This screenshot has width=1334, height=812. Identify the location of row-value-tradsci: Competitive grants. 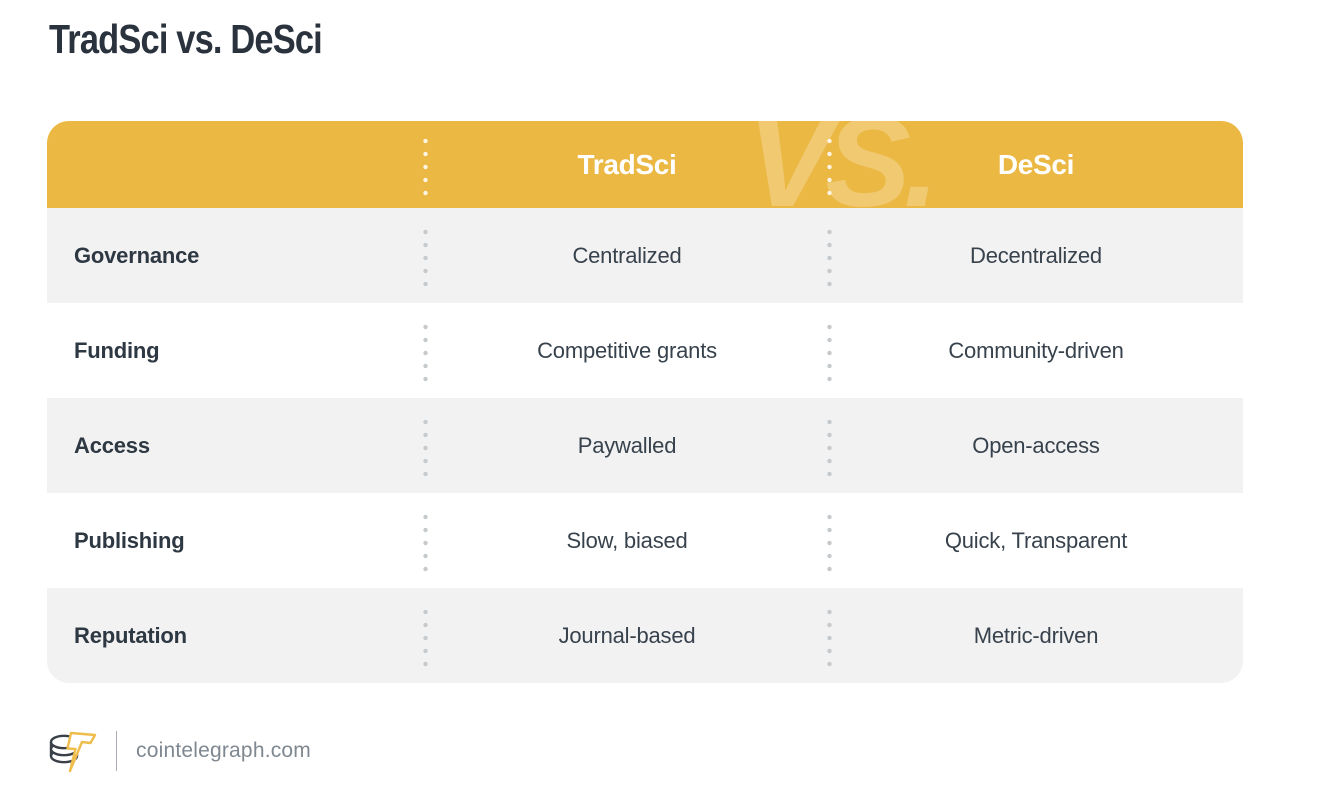
(627, 350).